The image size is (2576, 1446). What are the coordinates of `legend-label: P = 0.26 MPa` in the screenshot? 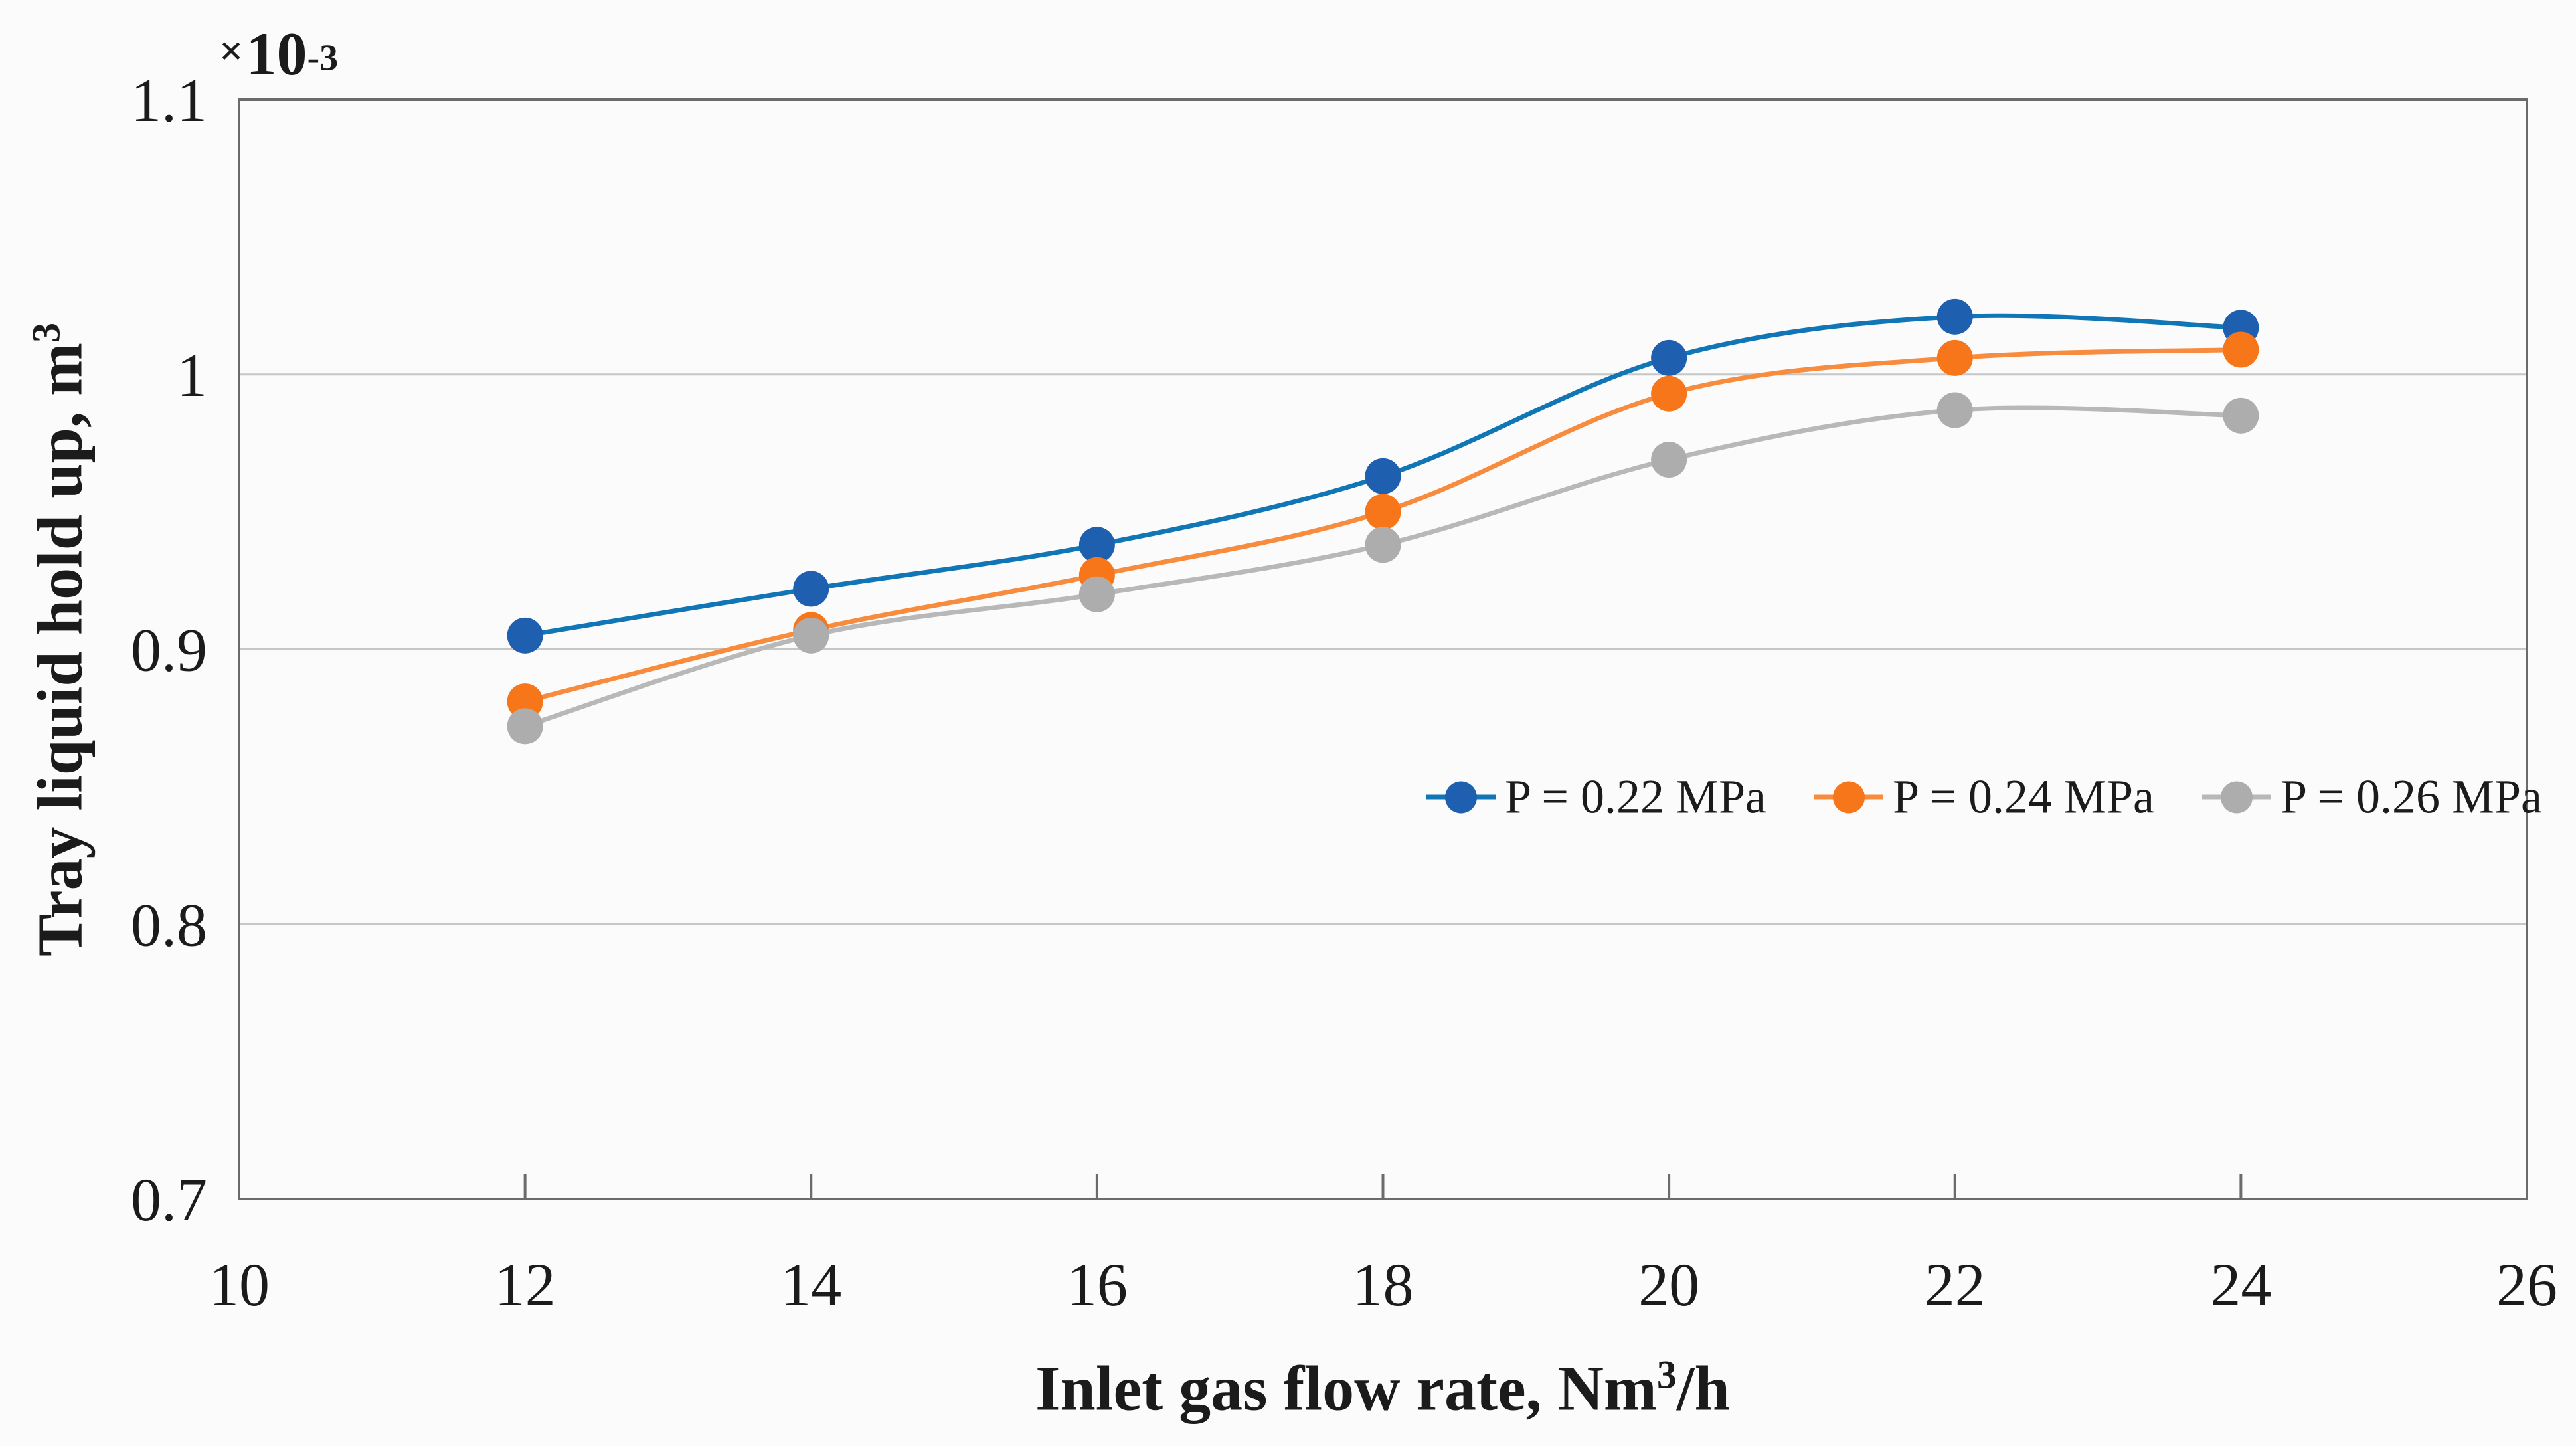 It's located at (2411, 797).